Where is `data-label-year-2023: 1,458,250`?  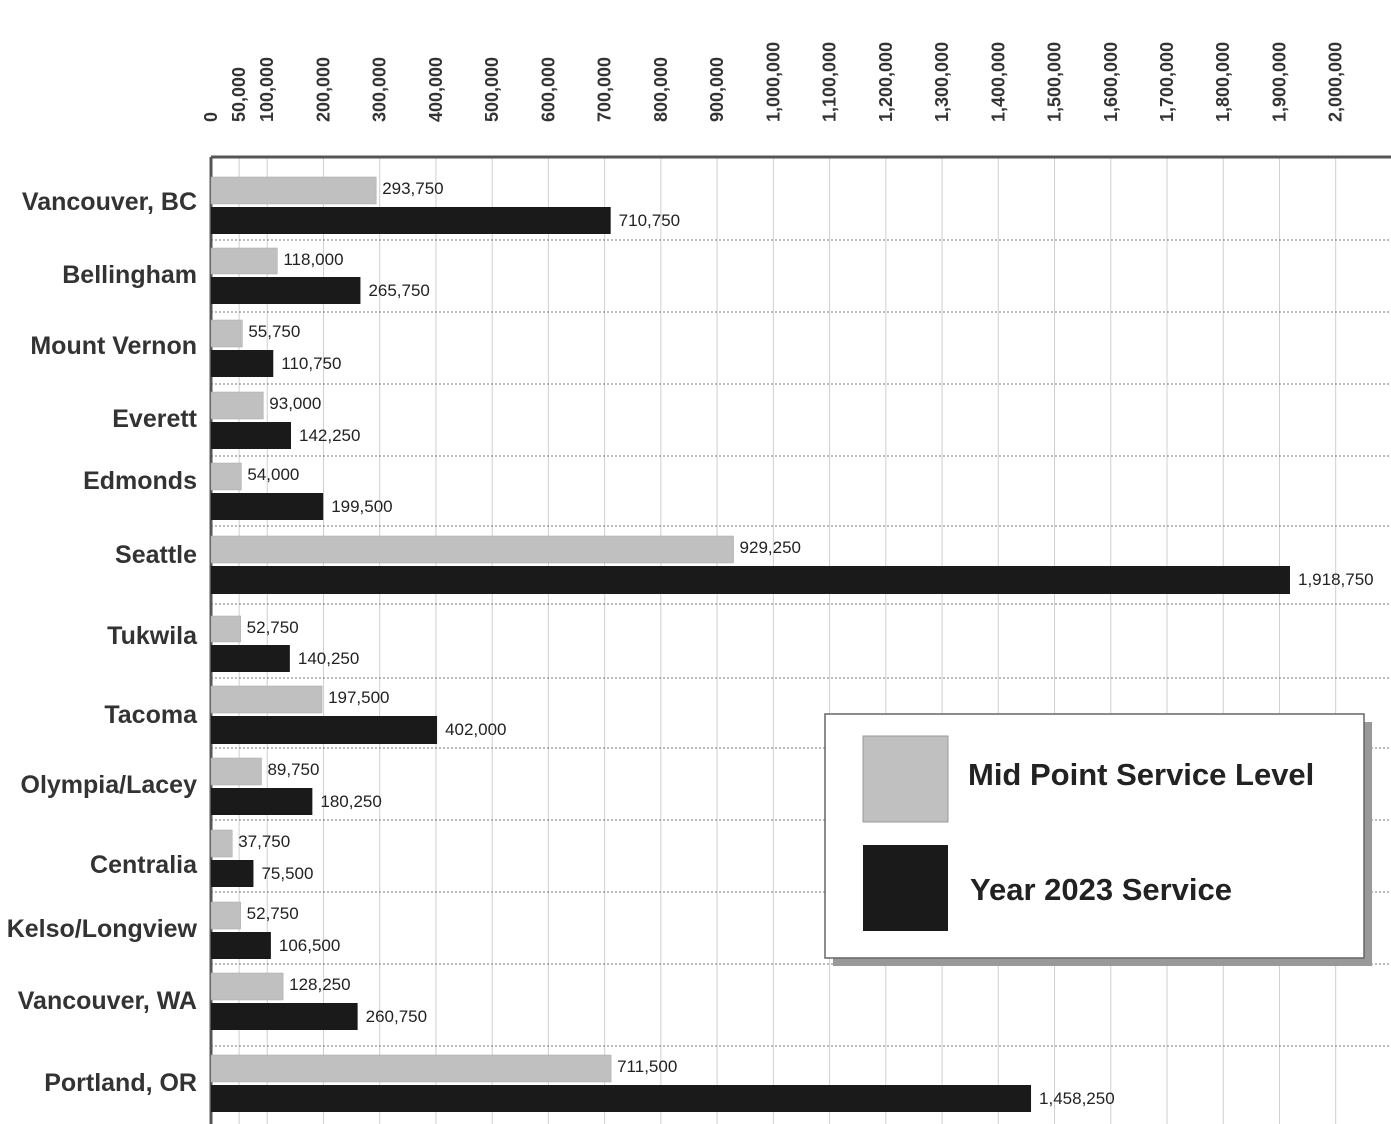 data-label-year-2023: 1,458,250 is located at coordinates (1077, 1098).